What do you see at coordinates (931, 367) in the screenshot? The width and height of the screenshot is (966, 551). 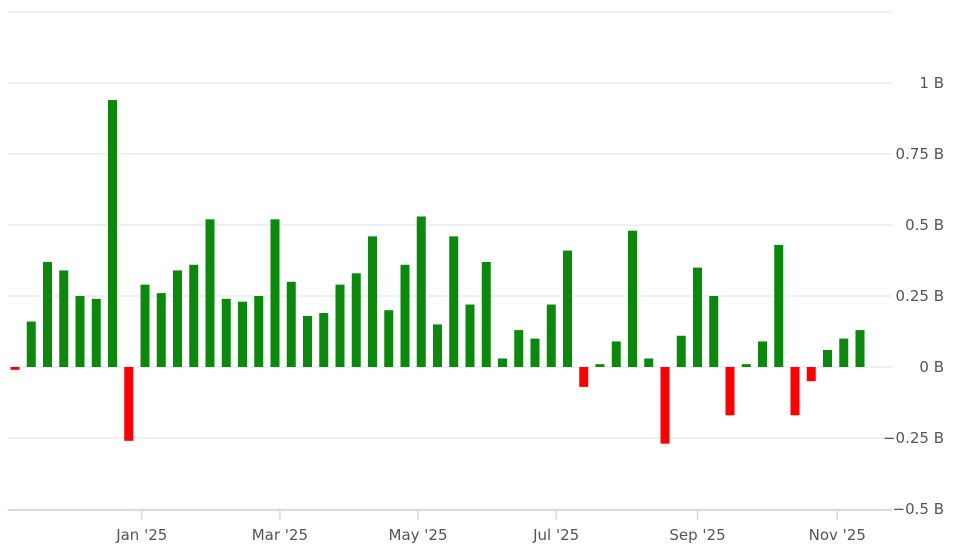 I see `y-tick-label: 0 B` at bounding box center [931, 367].